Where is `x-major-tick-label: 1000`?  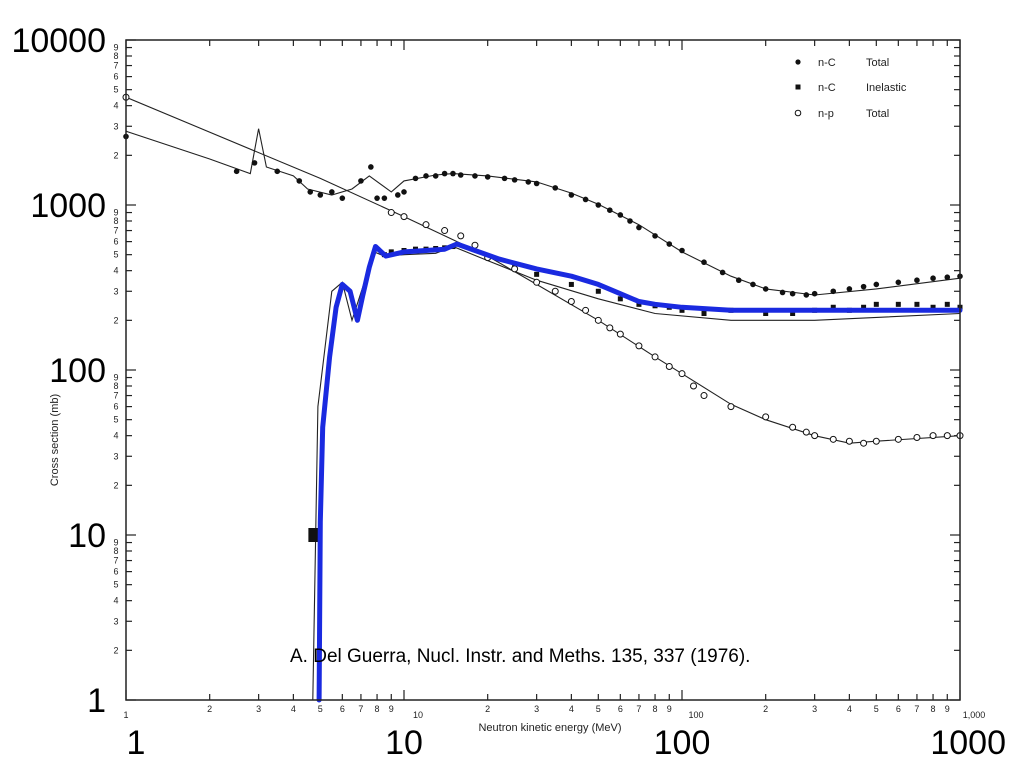 x-major-tick-label: 1000 is located at coordinates (968, 743).